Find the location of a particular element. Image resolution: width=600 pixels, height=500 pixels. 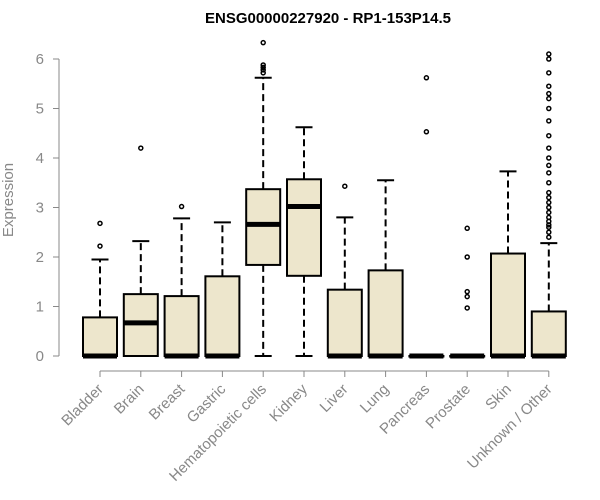

y-axis-label: Expression is located at coordinates (8, 200).